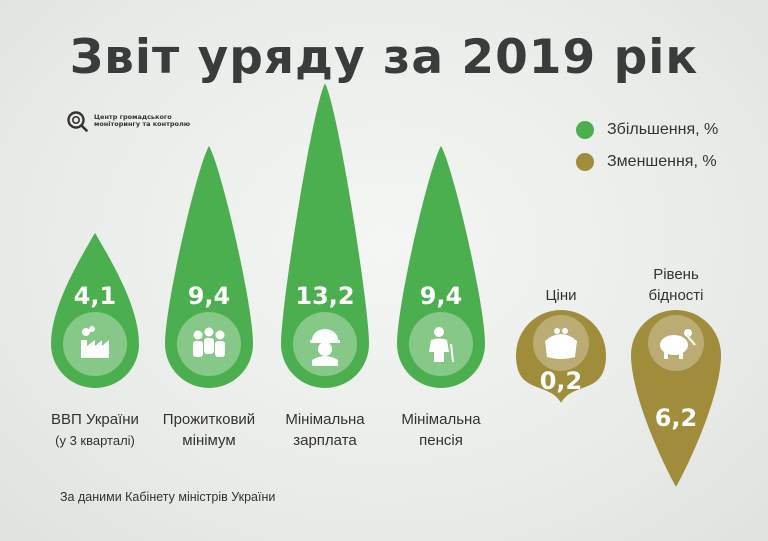 The width and height of the screenshot is (768, 541). Describe the element at coordinates (208, 440) in the screenshot. I see `category-label: мінімум` at that location.